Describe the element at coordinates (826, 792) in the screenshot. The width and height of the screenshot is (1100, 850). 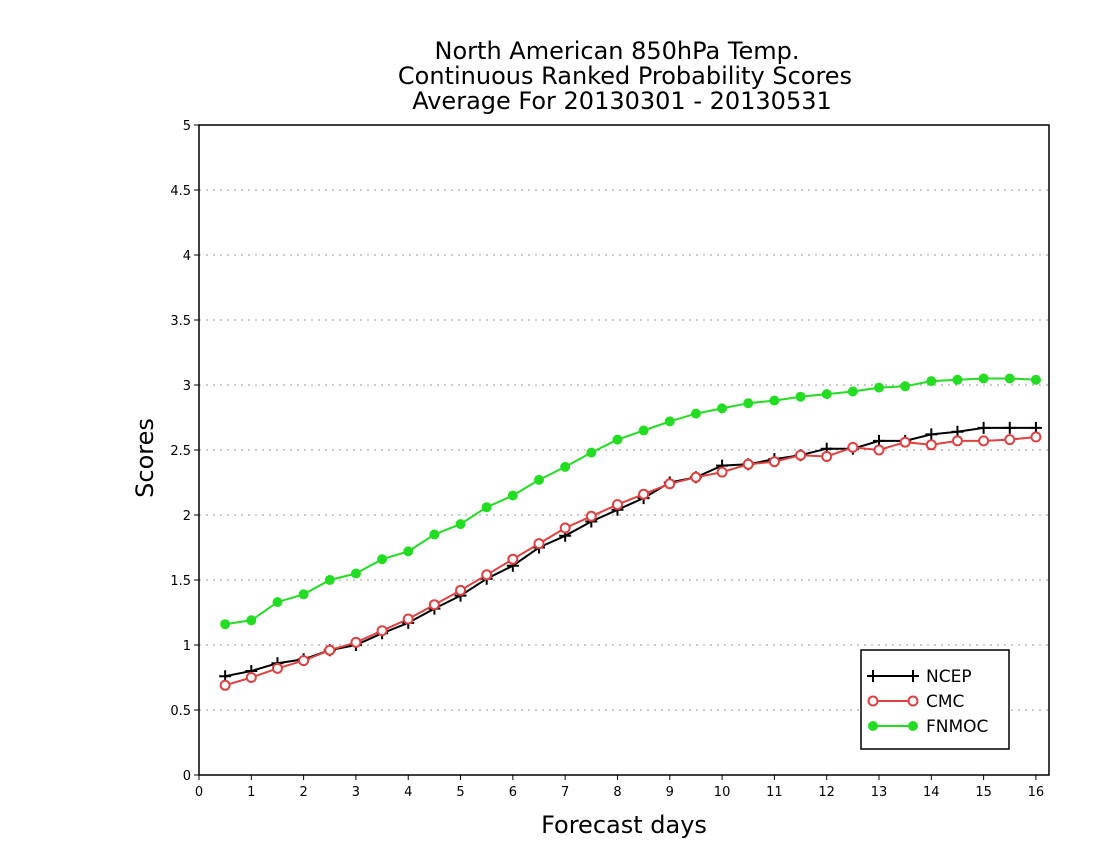
I see `x-tick-label: 12` at that location.